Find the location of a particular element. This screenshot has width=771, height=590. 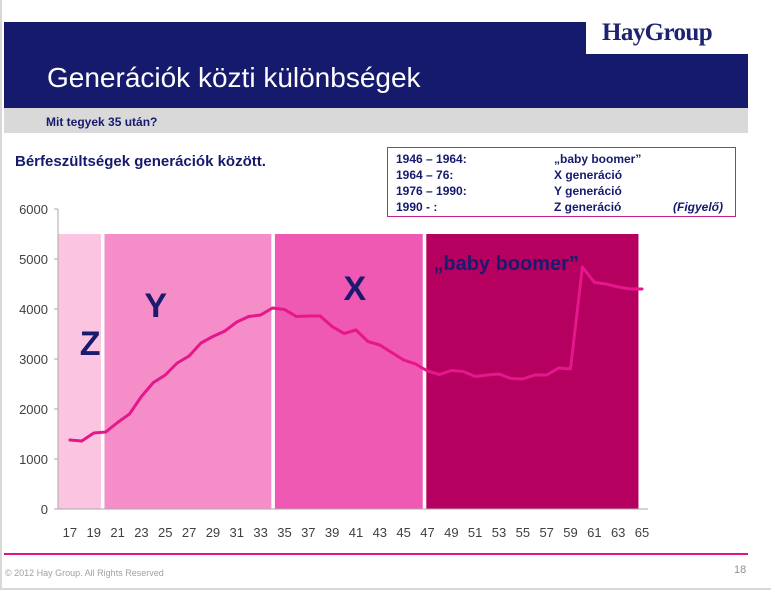

x-tick-label: 51 is located at coordinates (475, 532).